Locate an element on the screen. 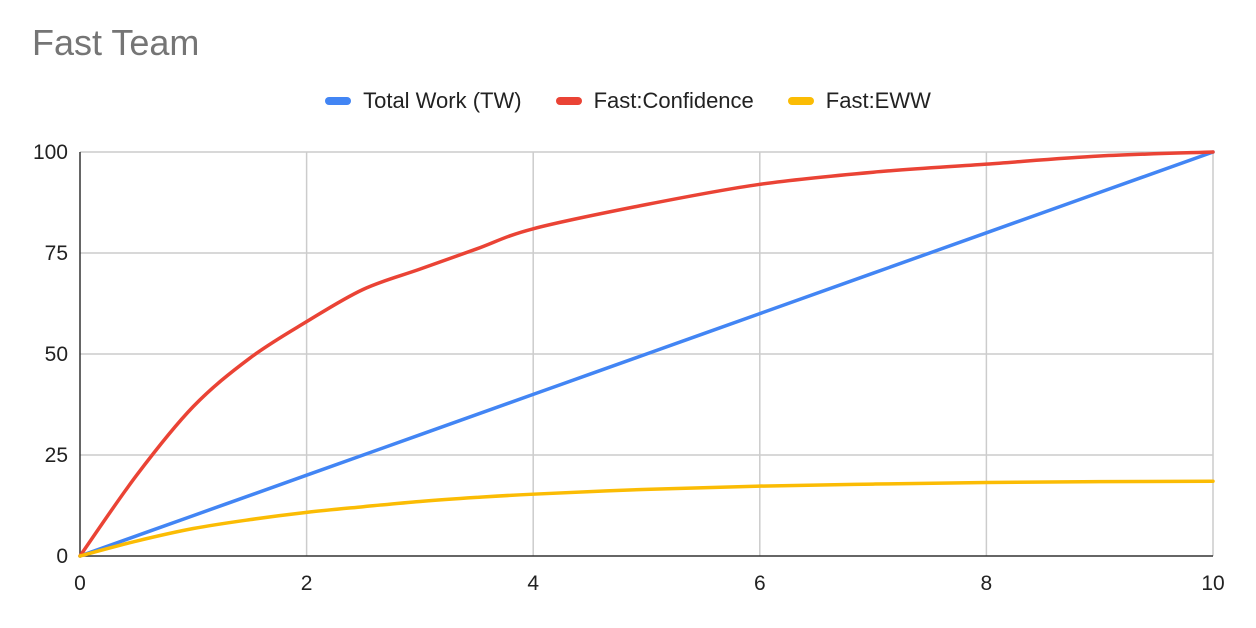  x-tick-label: 6 is located at coordinates (760, 583).